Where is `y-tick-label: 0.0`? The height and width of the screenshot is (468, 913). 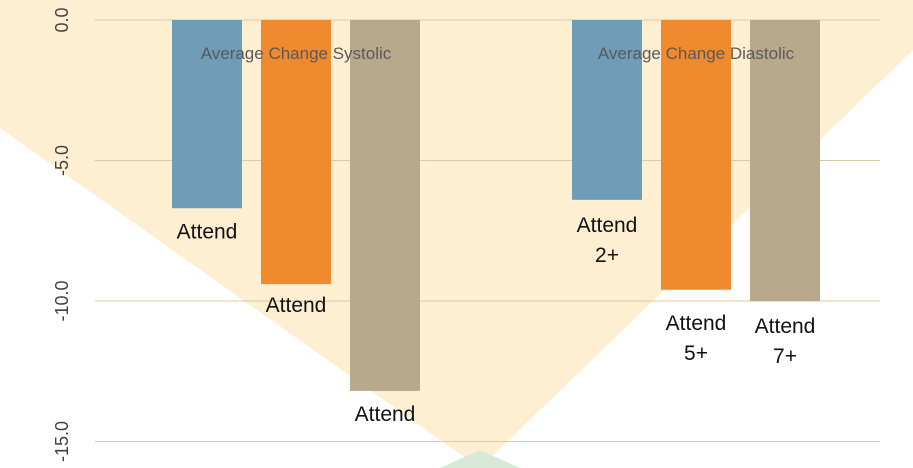
y-tick-label: 0.0 is located at coordinates (62, 19).